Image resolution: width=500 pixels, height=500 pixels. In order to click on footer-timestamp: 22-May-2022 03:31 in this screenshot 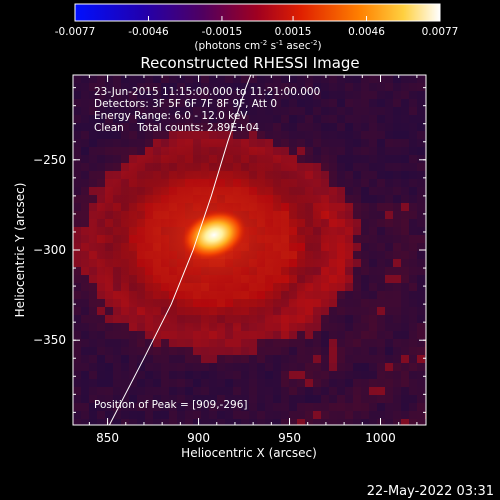, I will do `click(430, 491)`.